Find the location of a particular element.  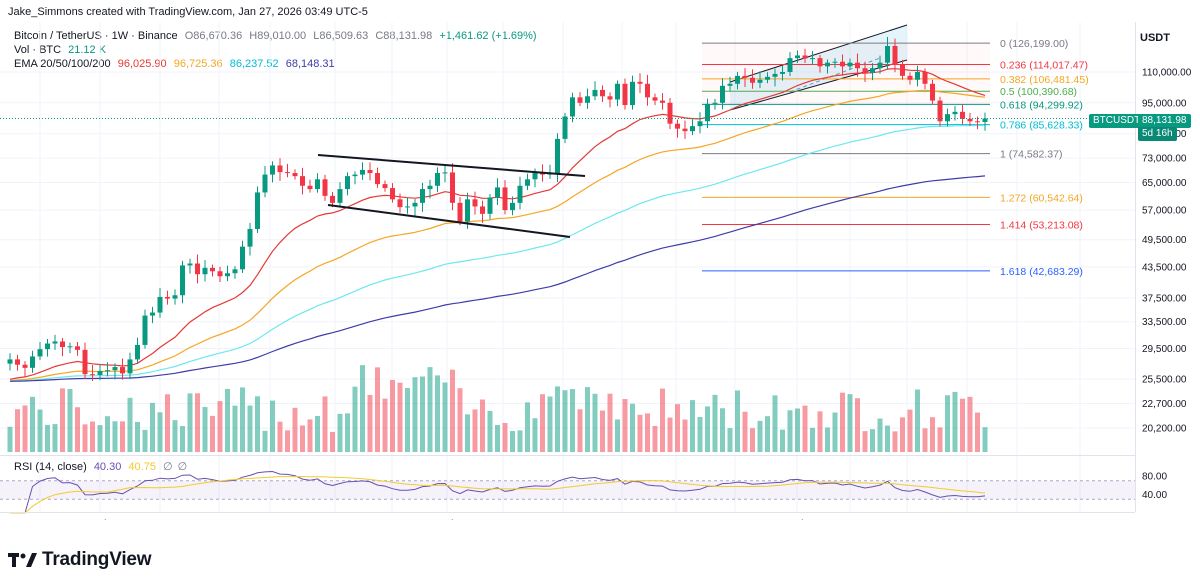

rsi-pane-divider is located at coordinates (567, 455).